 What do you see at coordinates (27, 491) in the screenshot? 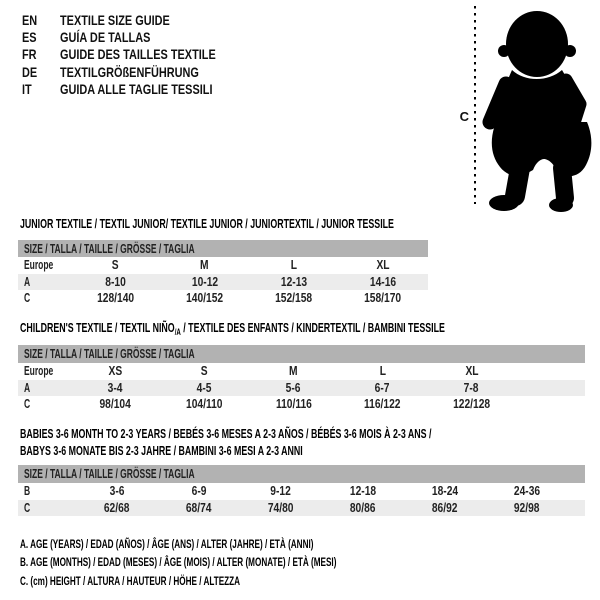
I see `row-label: B` at bounding box center [27, 491].